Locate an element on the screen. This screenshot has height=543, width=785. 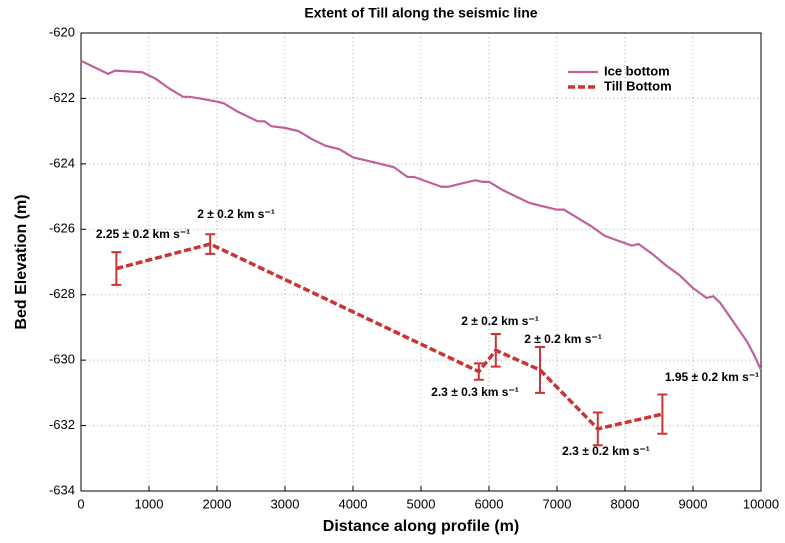
y-tick-label: -624 is located at coordinates (62, 162).